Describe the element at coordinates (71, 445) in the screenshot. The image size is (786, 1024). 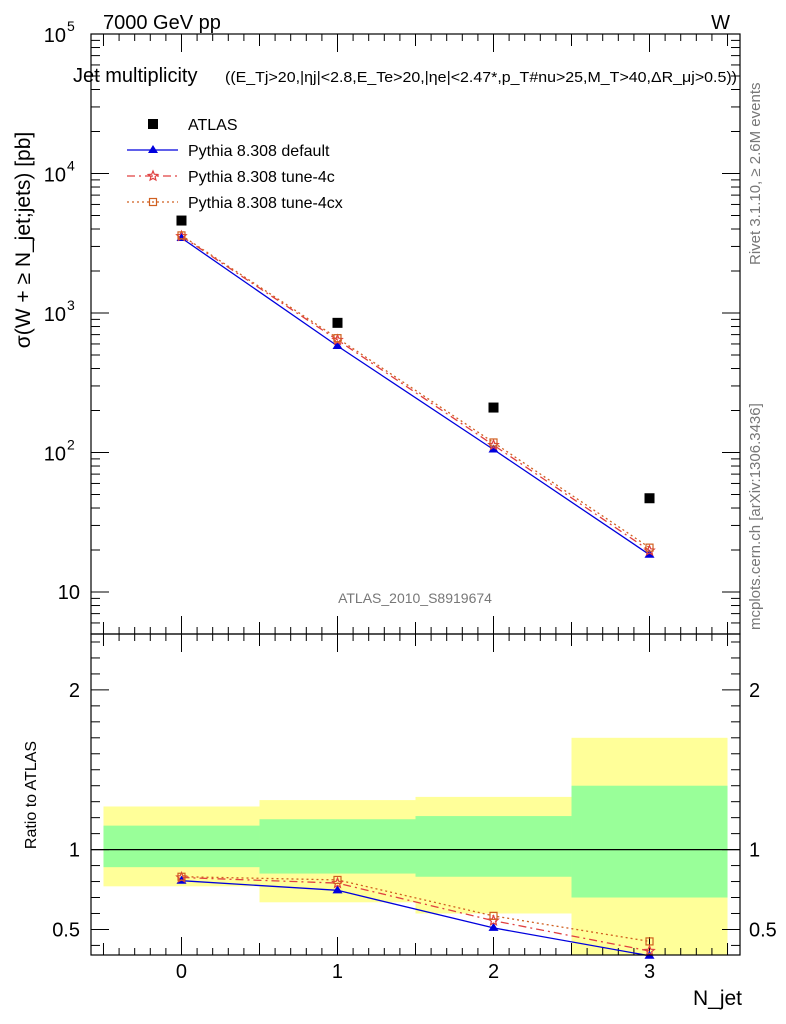
I see `y-tick-exponent: 2` at that location.